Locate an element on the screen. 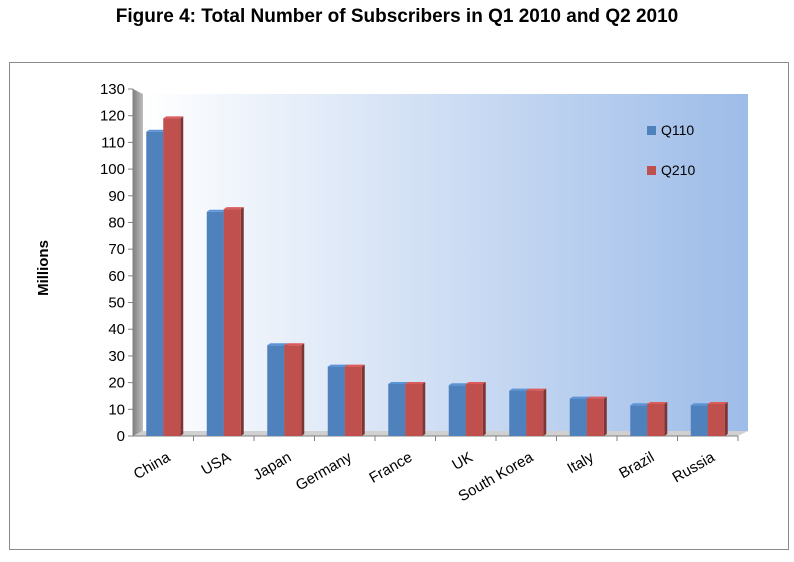 The width and height of the screenshot is (794, 562). y-tick-label: 30 is located at coordinates (116, 356).